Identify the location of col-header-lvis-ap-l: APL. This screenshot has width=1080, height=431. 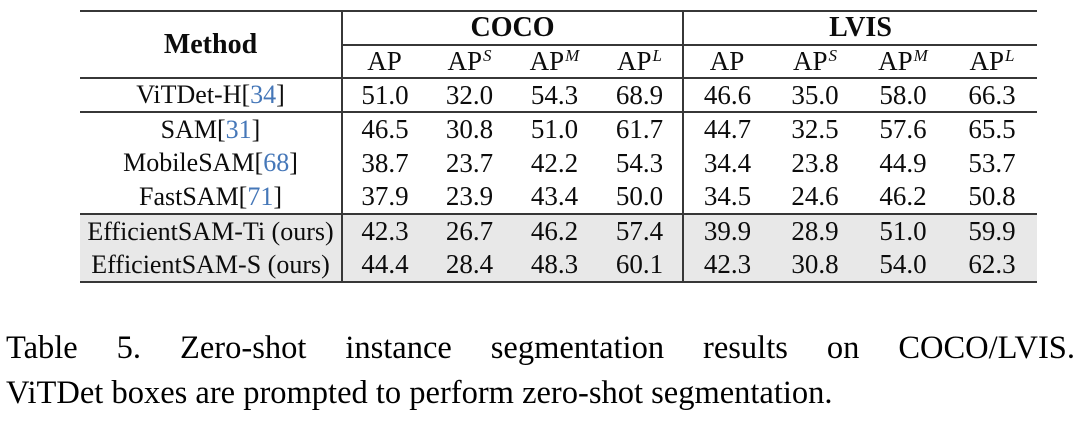
(992, 62).